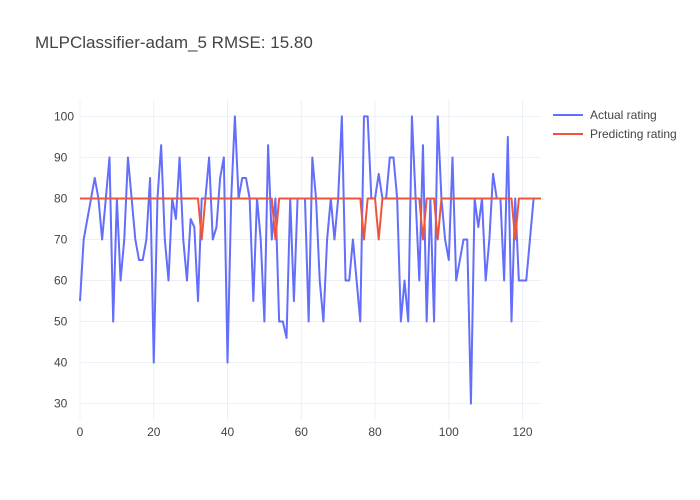  I want to click on chart-title: MLPClassifier-adam_5 RMSE: 15.80, so click(174, 42).